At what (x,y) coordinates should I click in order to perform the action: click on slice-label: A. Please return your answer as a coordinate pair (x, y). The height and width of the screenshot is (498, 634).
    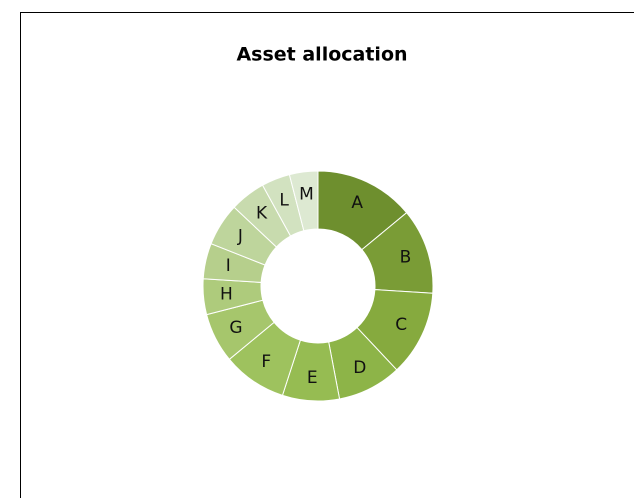
    Looking at the image, I should click on (357, 203).